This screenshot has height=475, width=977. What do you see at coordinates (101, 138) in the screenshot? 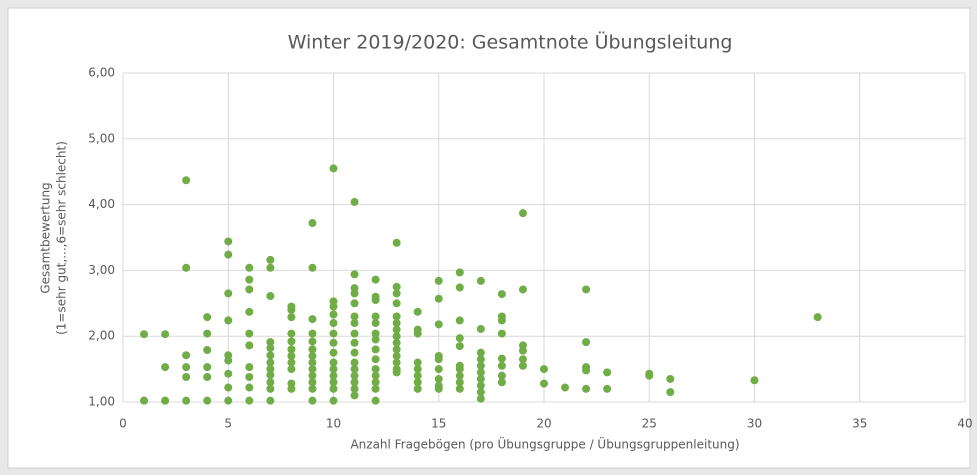
I see `y-tick-label: 5,00` at bounding box center [101, 138].